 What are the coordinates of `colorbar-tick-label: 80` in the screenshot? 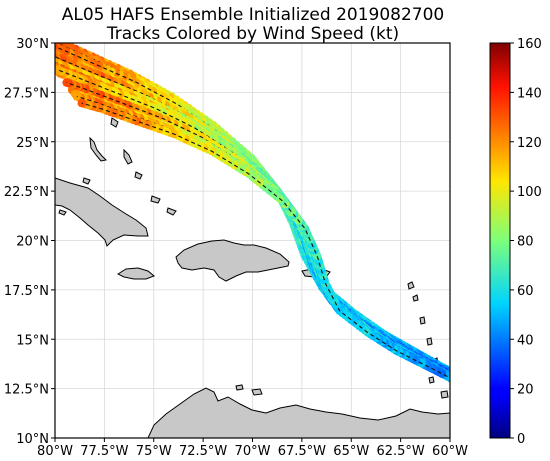 It's located at (525, 242).